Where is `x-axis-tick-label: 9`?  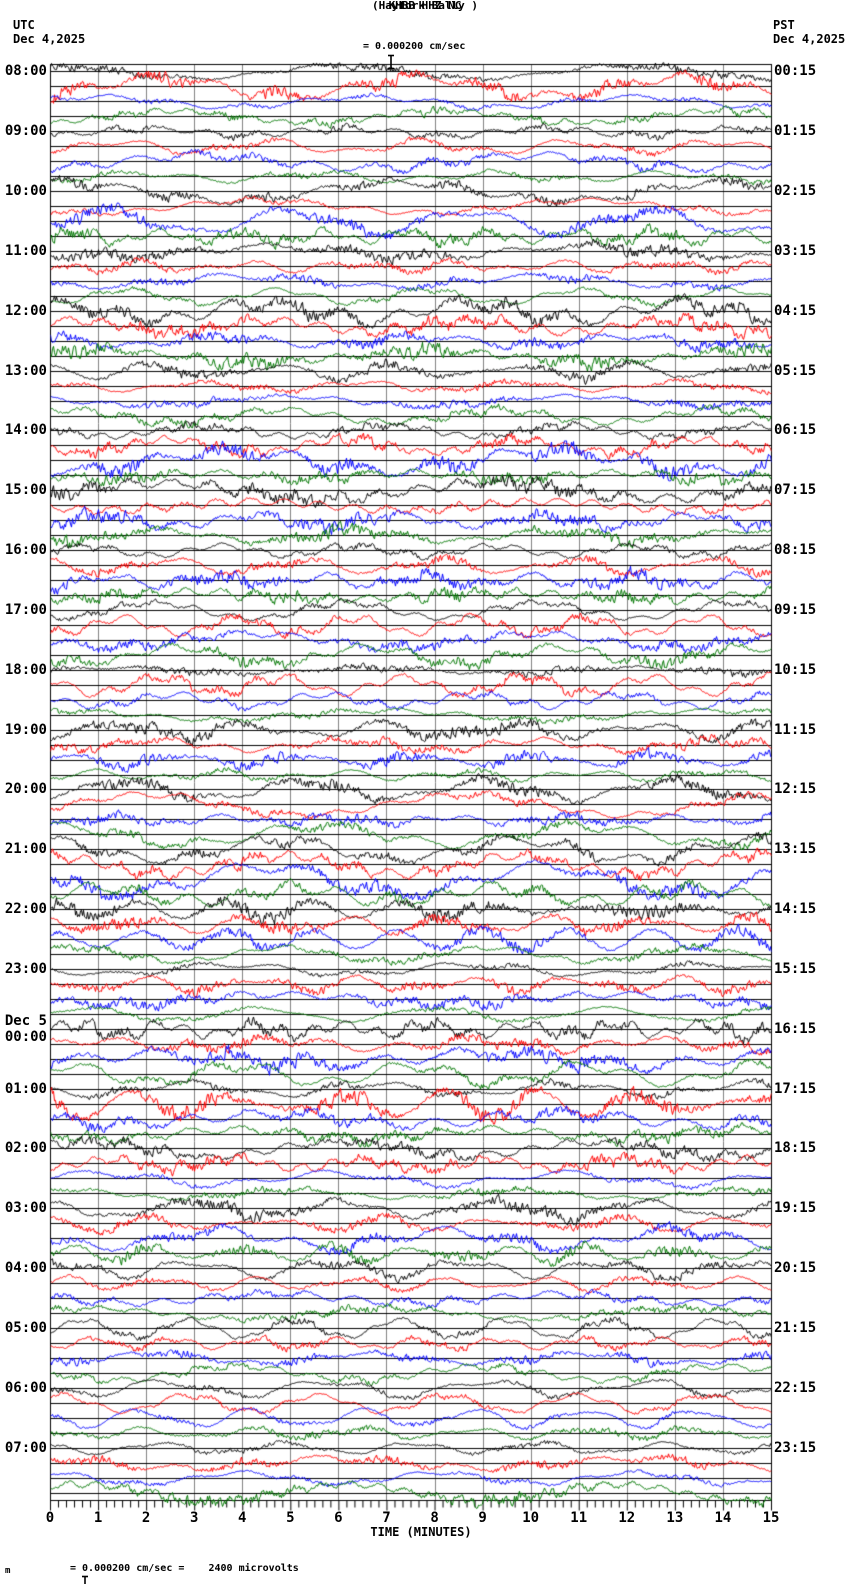 x-axis-tick-label: 9 is located at coordinates (482, 1518).